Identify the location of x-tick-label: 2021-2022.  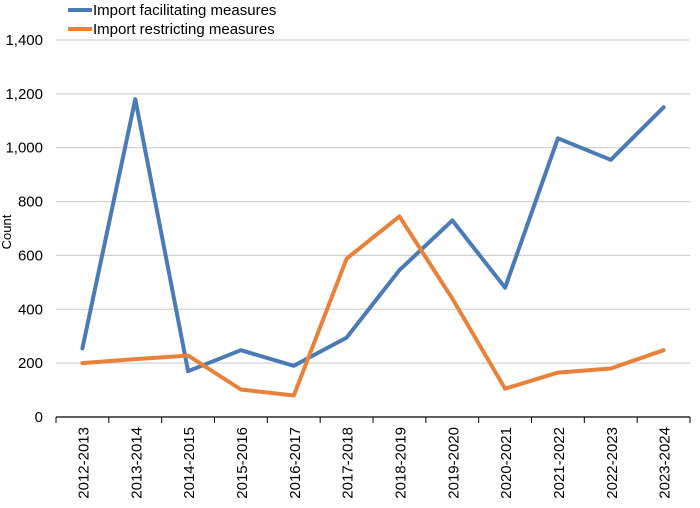
(559, 463).